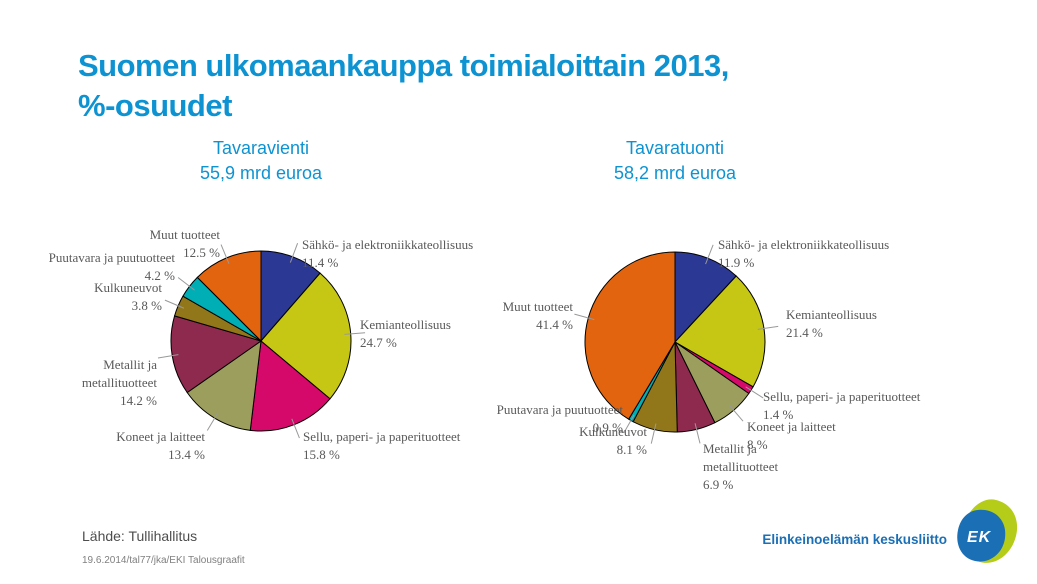 The height and width of the screenshot is (584, 1037). I want to click on slice-label-sellu-paperi-ja-paperituotteet: Sellu, paperi- ja paperituotteet 1.4 %, so click(841, 406).